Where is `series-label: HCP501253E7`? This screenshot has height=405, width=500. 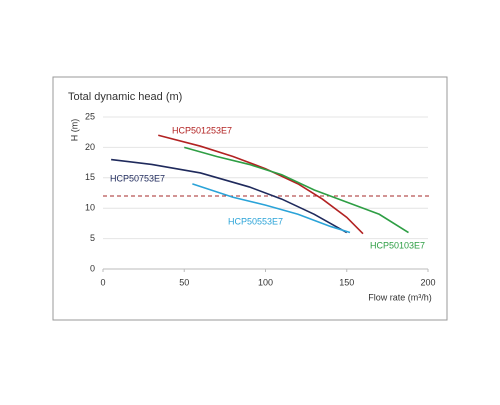 series-label: HCP501253E7 is located at coordinates (202, 130).